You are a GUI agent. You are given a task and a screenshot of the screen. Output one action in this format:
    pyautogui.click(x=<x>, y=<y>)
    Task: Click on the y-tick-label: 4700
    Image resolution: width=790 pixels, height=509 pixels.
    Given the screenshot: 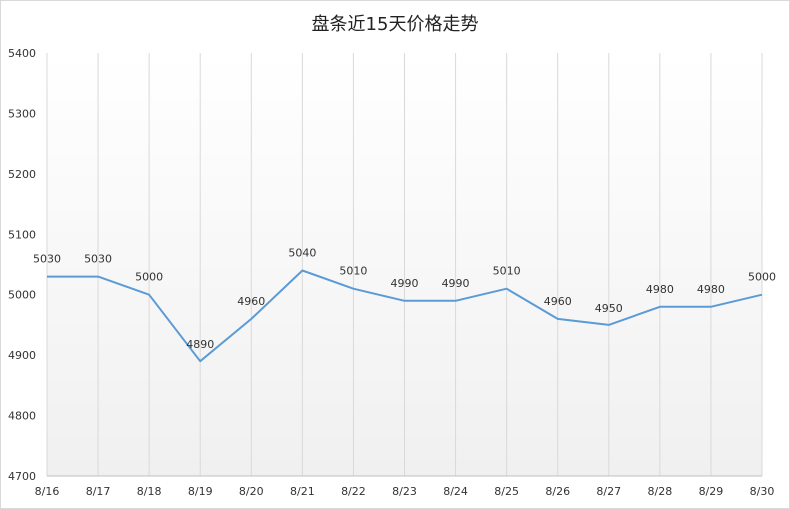 What is the action you would take?
    pyautogui.click(x=22, y=476)
    